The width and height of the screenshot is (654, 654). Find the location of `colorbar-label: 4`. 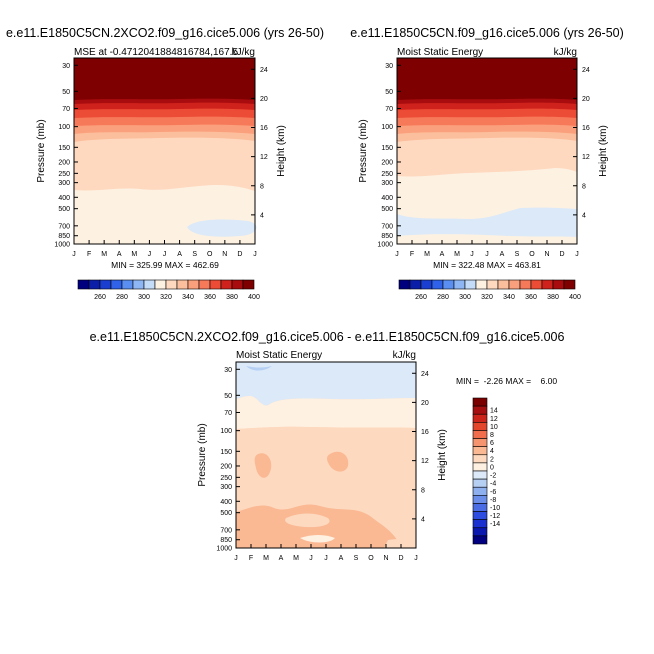

colorbar-label: 4 is located at coordinates (492, 451).